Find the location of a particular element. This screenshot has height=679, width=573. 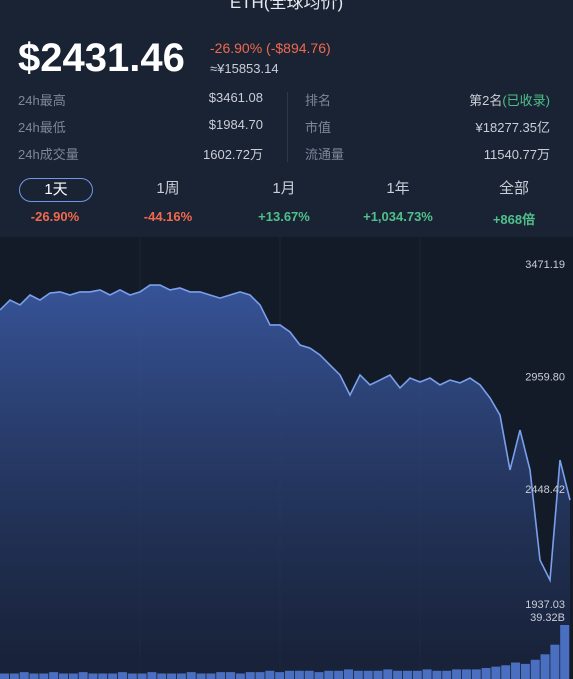

change-pct: -26.90% is located at coordinates (236, 48).